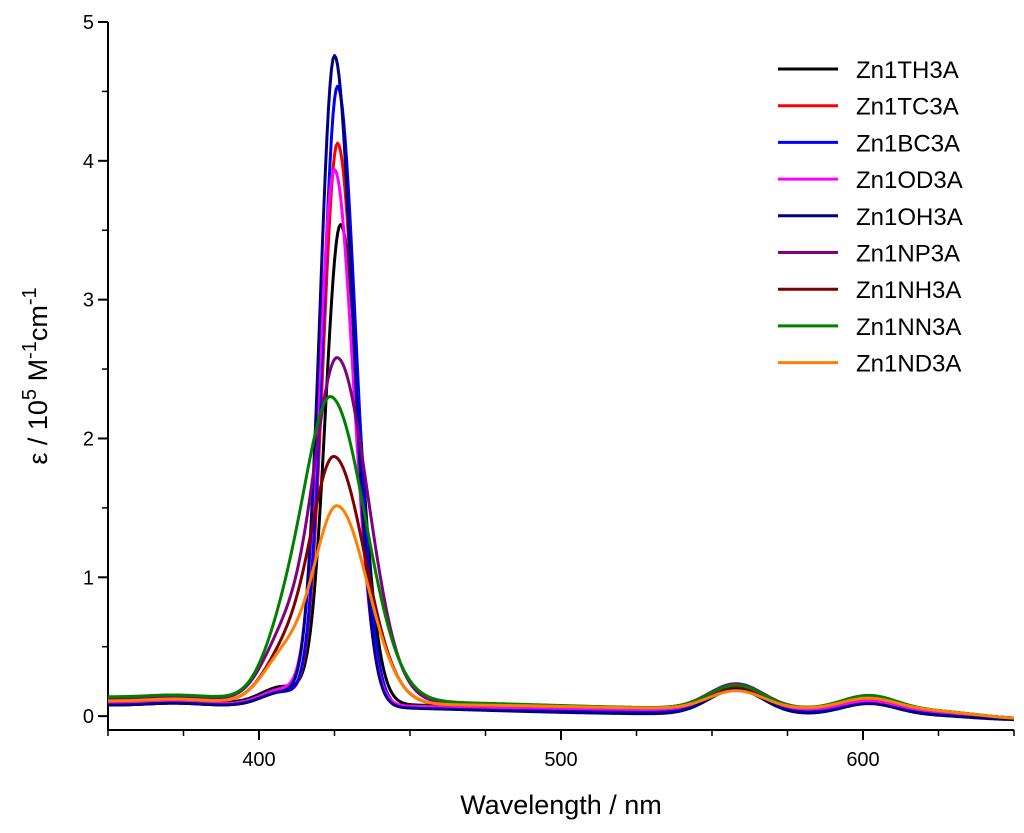 This screenshot has height=833, width=1024. I want to click on x-tick-label: 600, so click(862, 760).